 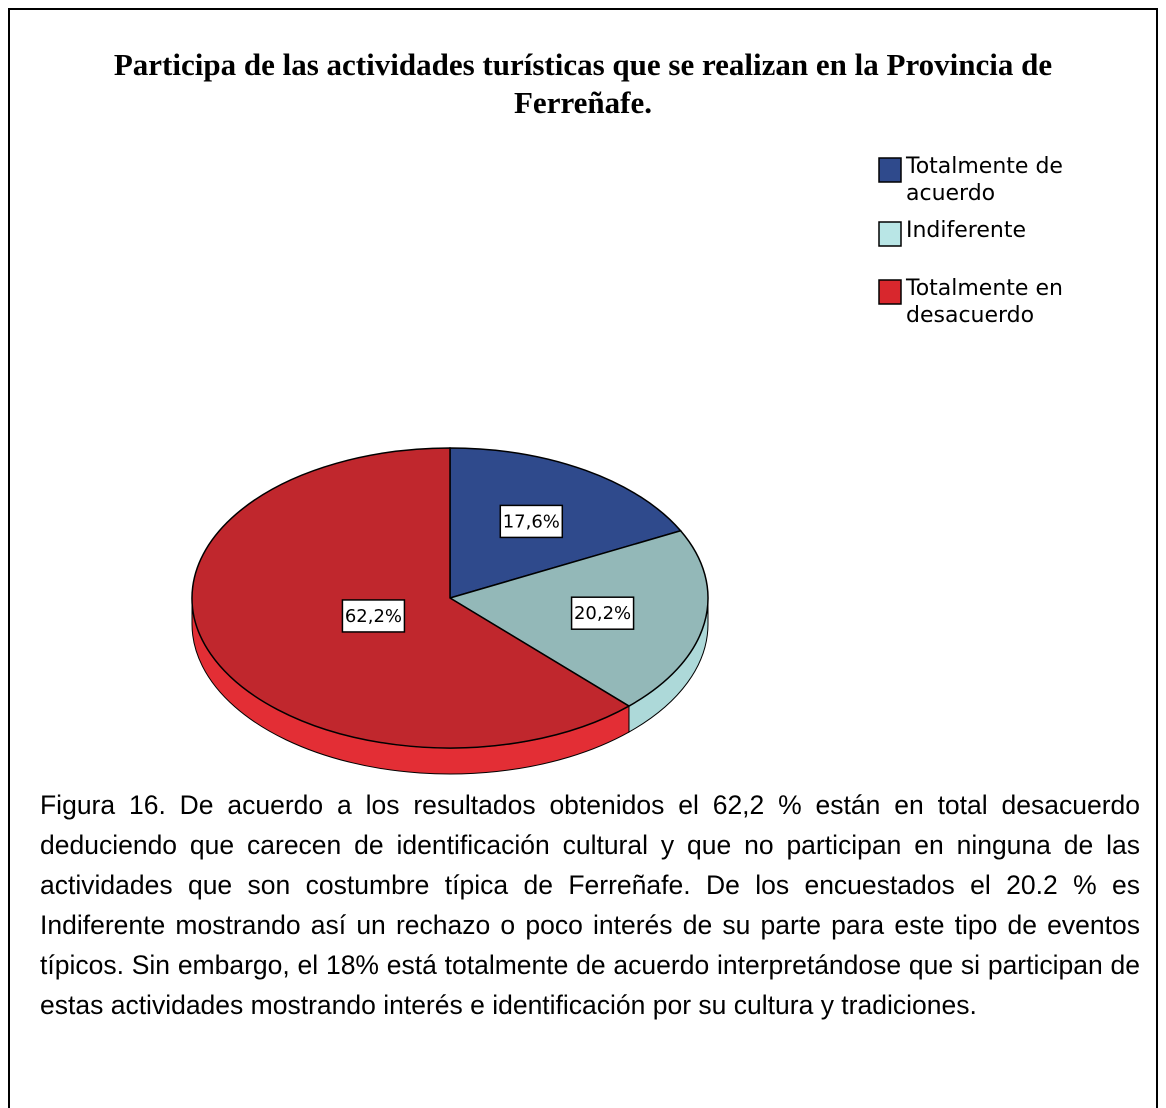 I want to click on value-label: 62,2%, so click(x=373, y=616).